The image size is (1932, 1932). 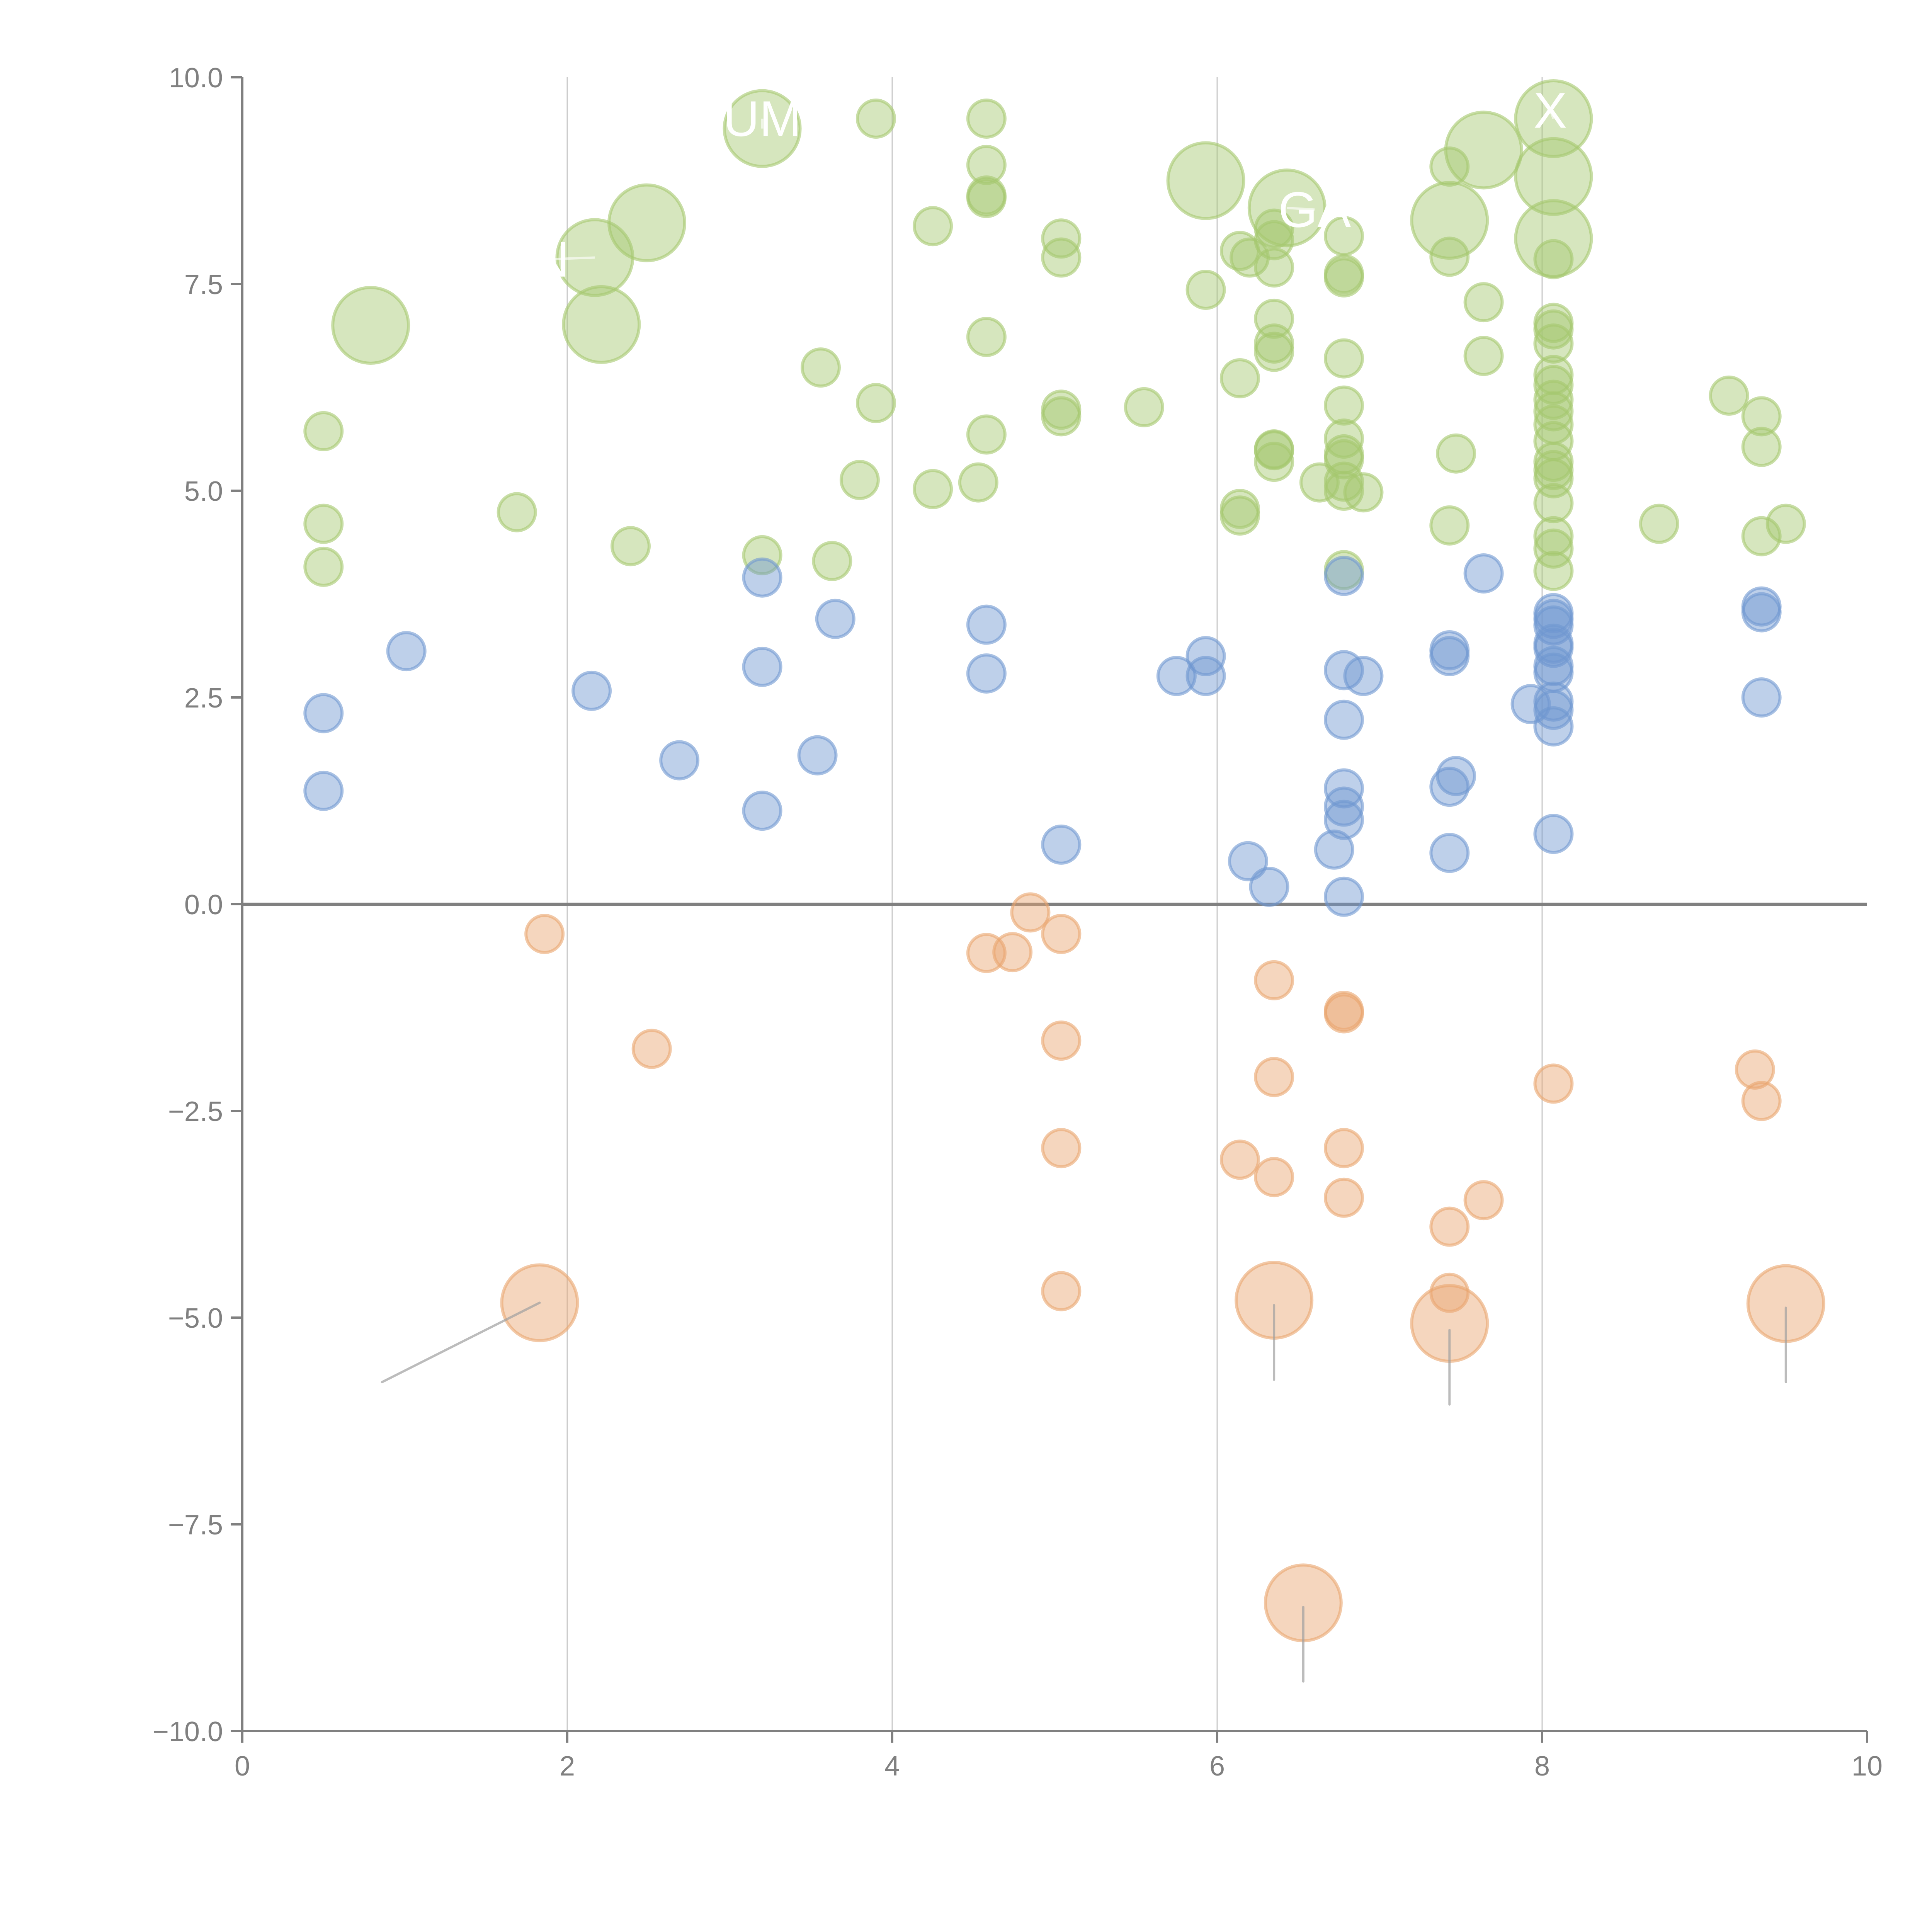 What do you see at coordinates (567, 1767) in the screenshot?
I see `x-tick-label: 2` at bounding box center [567, 1767].